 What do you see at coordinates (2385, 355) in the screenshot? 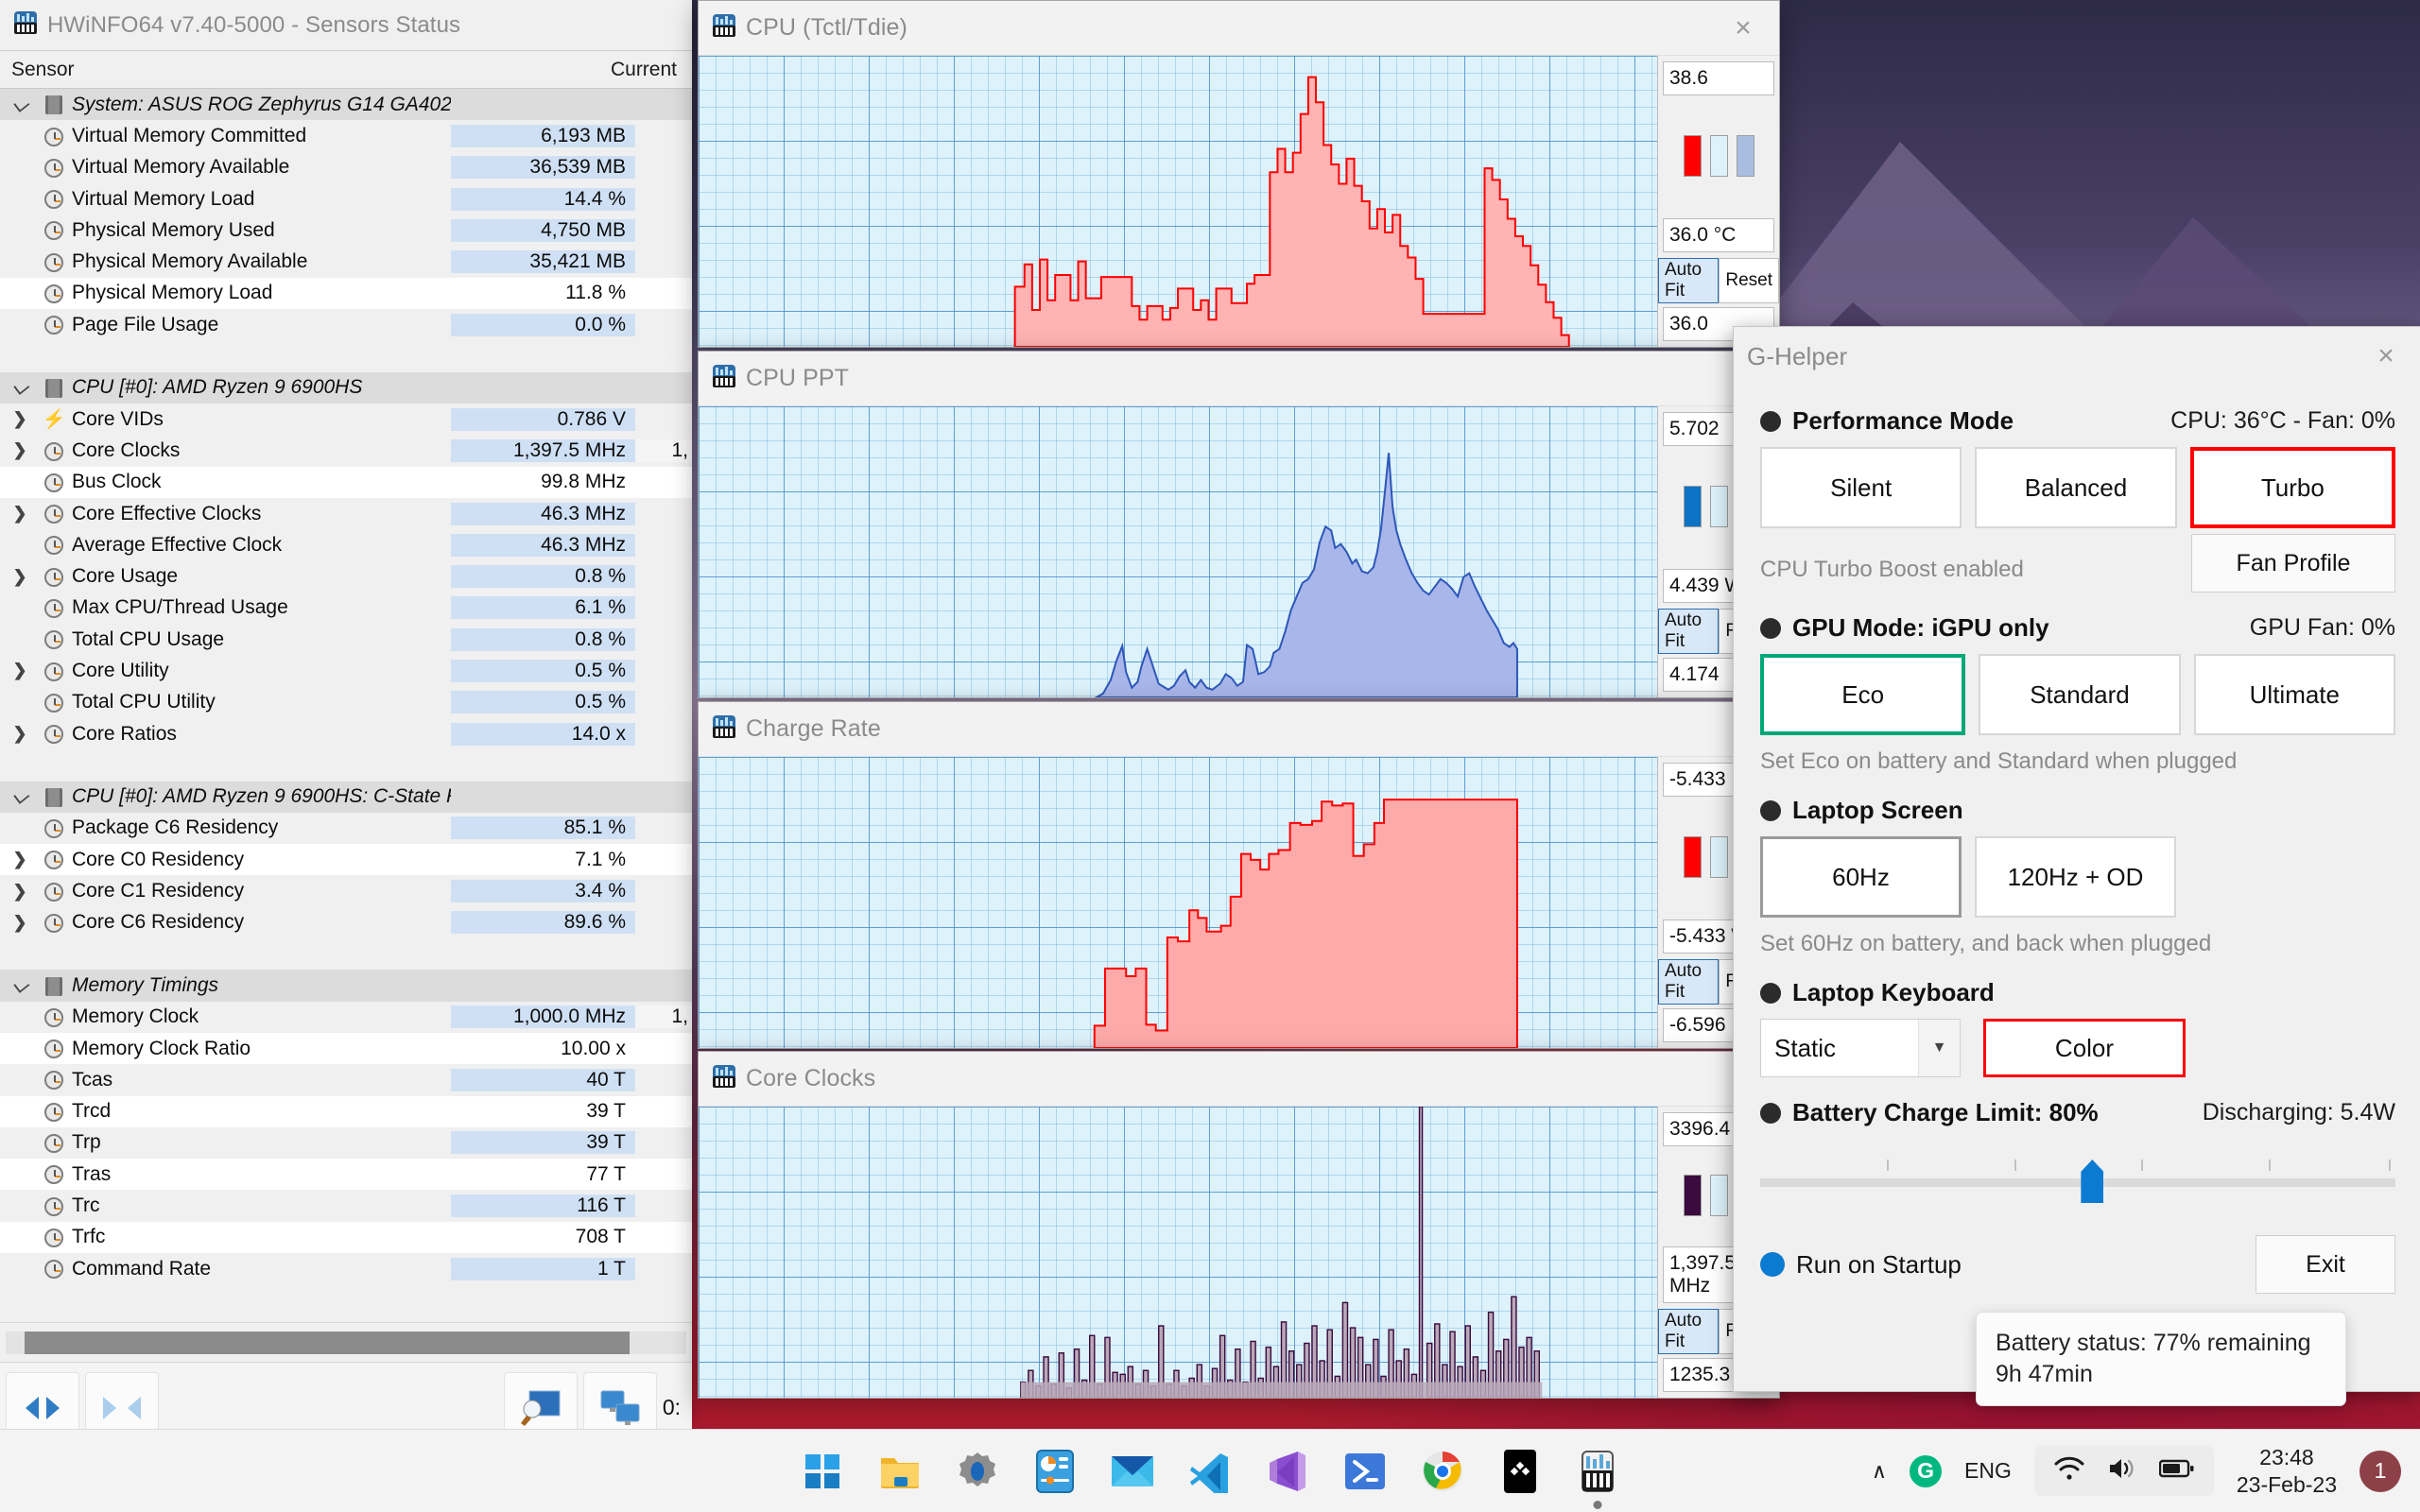
I see `close-icon: ×` at bounding box center [2385, 355].